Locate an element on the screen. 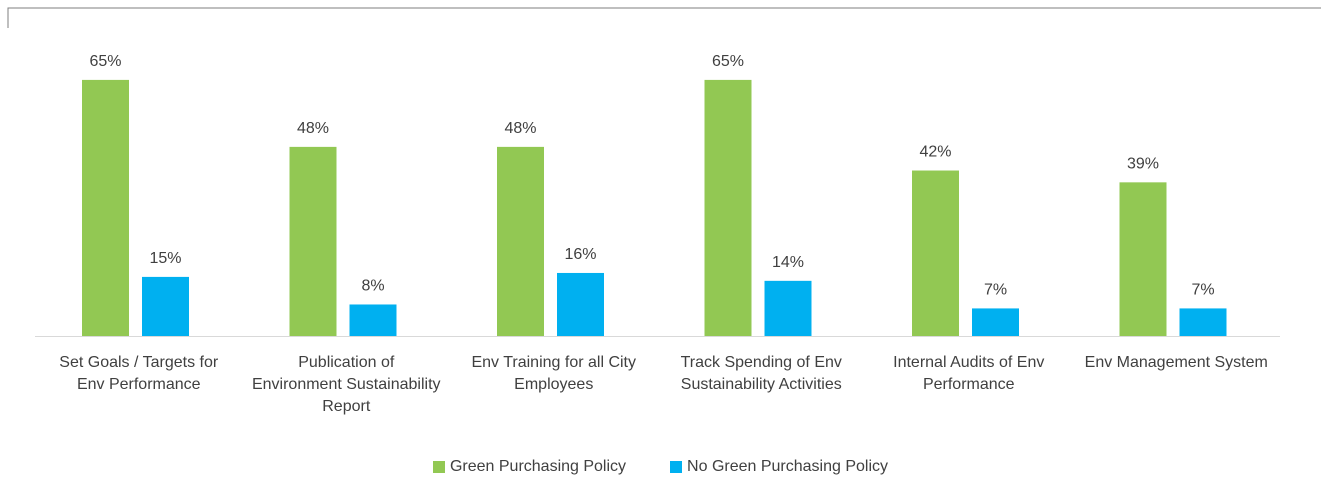 The height and width of the screenshot is (486, 1321). x-tick-label: Env Management System is located at coordinates (1176, 362).